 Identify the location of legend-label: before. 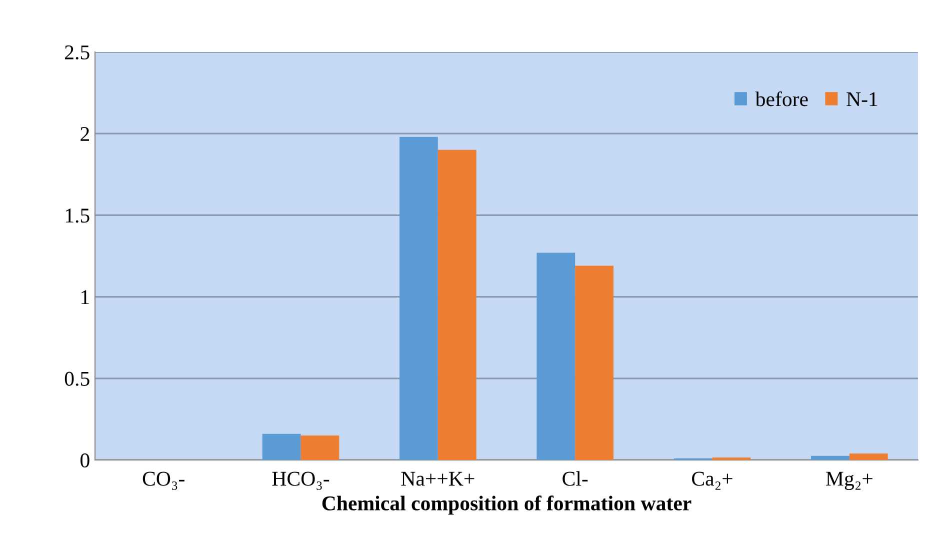
(781, 98).